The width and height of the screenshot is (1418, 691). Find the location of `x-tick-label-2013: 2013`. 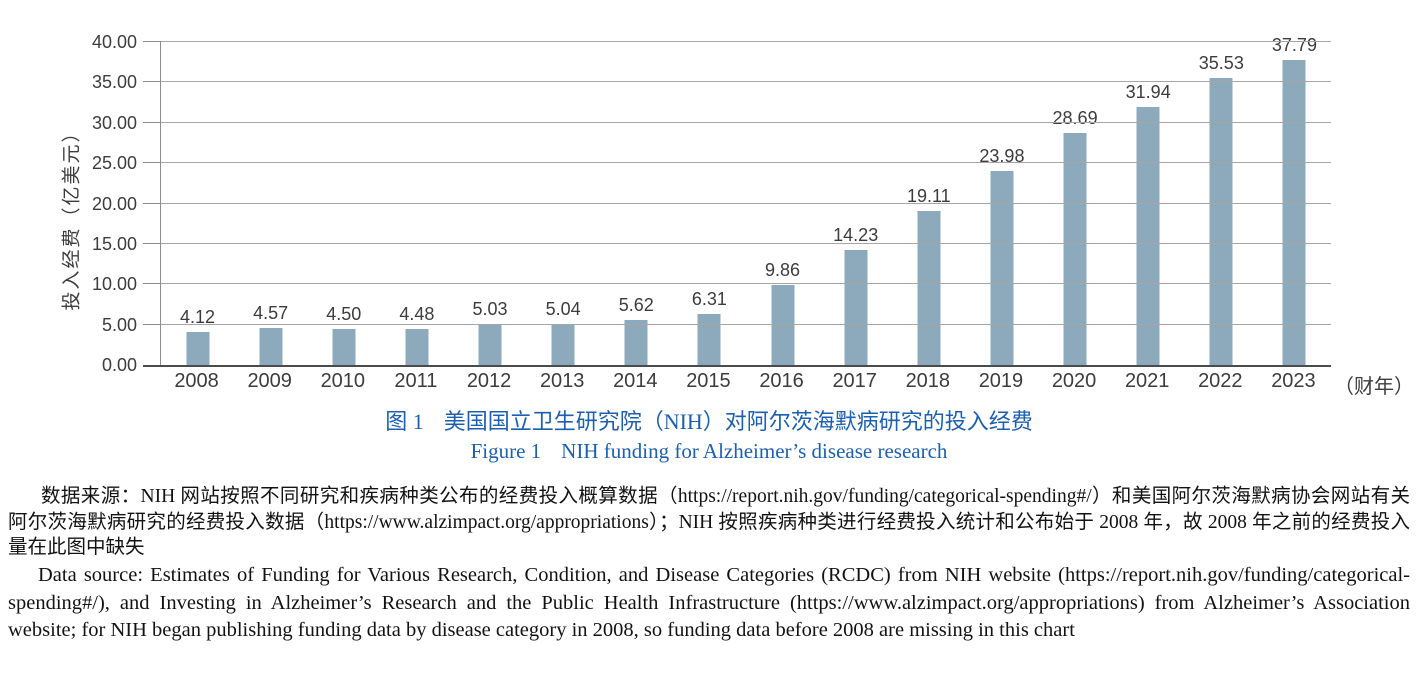

x-tick-label-2013: 2013 is located at coordinates (562, 381).